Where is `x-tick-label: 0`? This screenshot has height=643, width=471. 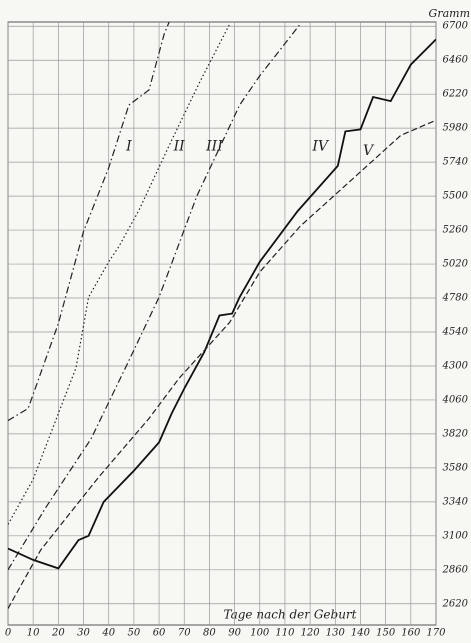
x-tick-label: 0 is located at coordinates (8, 633).